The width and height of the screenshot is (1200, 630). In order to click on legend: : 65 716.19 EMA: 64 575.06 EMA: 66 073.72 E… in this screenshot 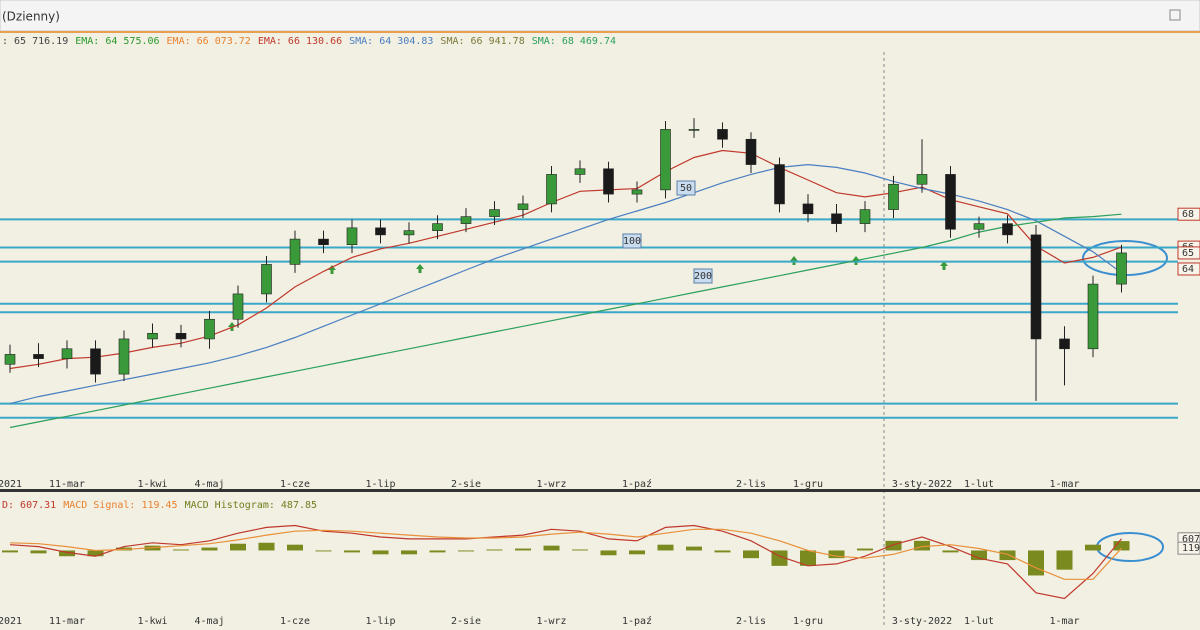, I will do `click(309, 41)`.